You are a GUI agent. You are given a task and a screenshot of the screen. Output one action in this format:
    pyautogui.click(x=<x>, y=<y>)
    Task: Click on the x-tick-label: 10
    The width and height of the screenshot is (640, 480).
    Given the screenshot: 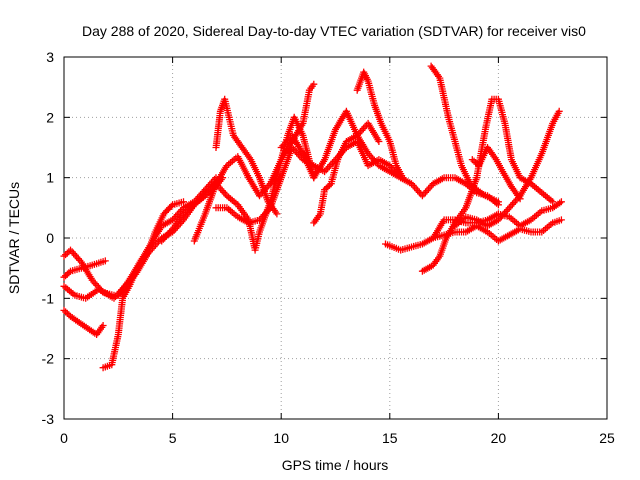 What is the action you would take?
    pyautogui.click(x=281, y=438)
    